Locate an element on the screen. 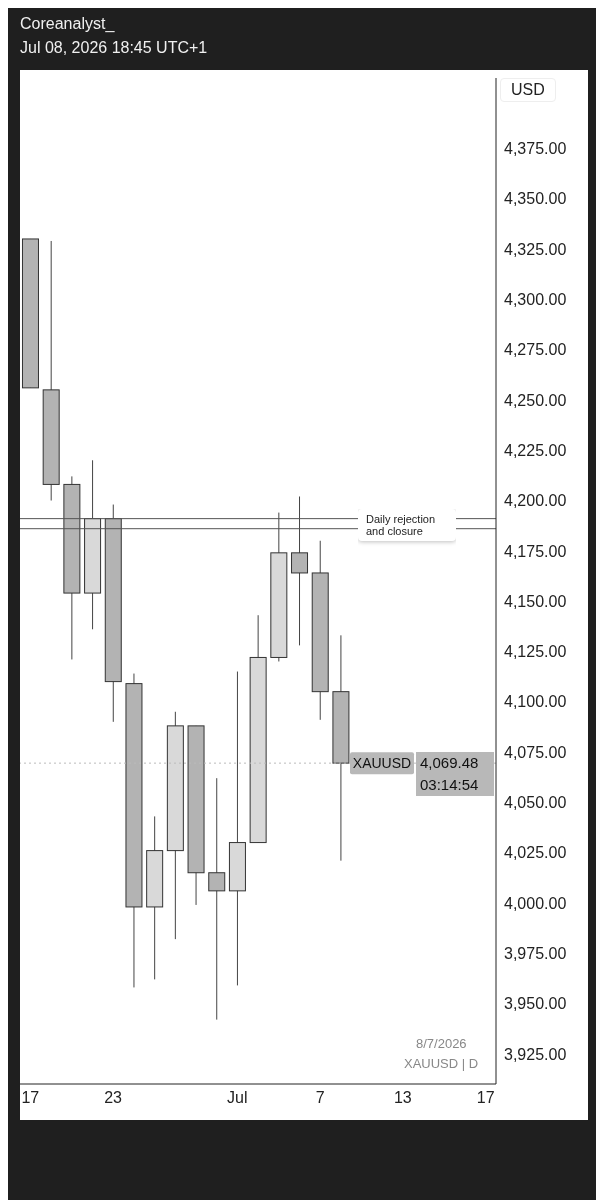 The image size is (604, 1200). y-tick-label: 4,325.00 is located at coordinates (535, 249).